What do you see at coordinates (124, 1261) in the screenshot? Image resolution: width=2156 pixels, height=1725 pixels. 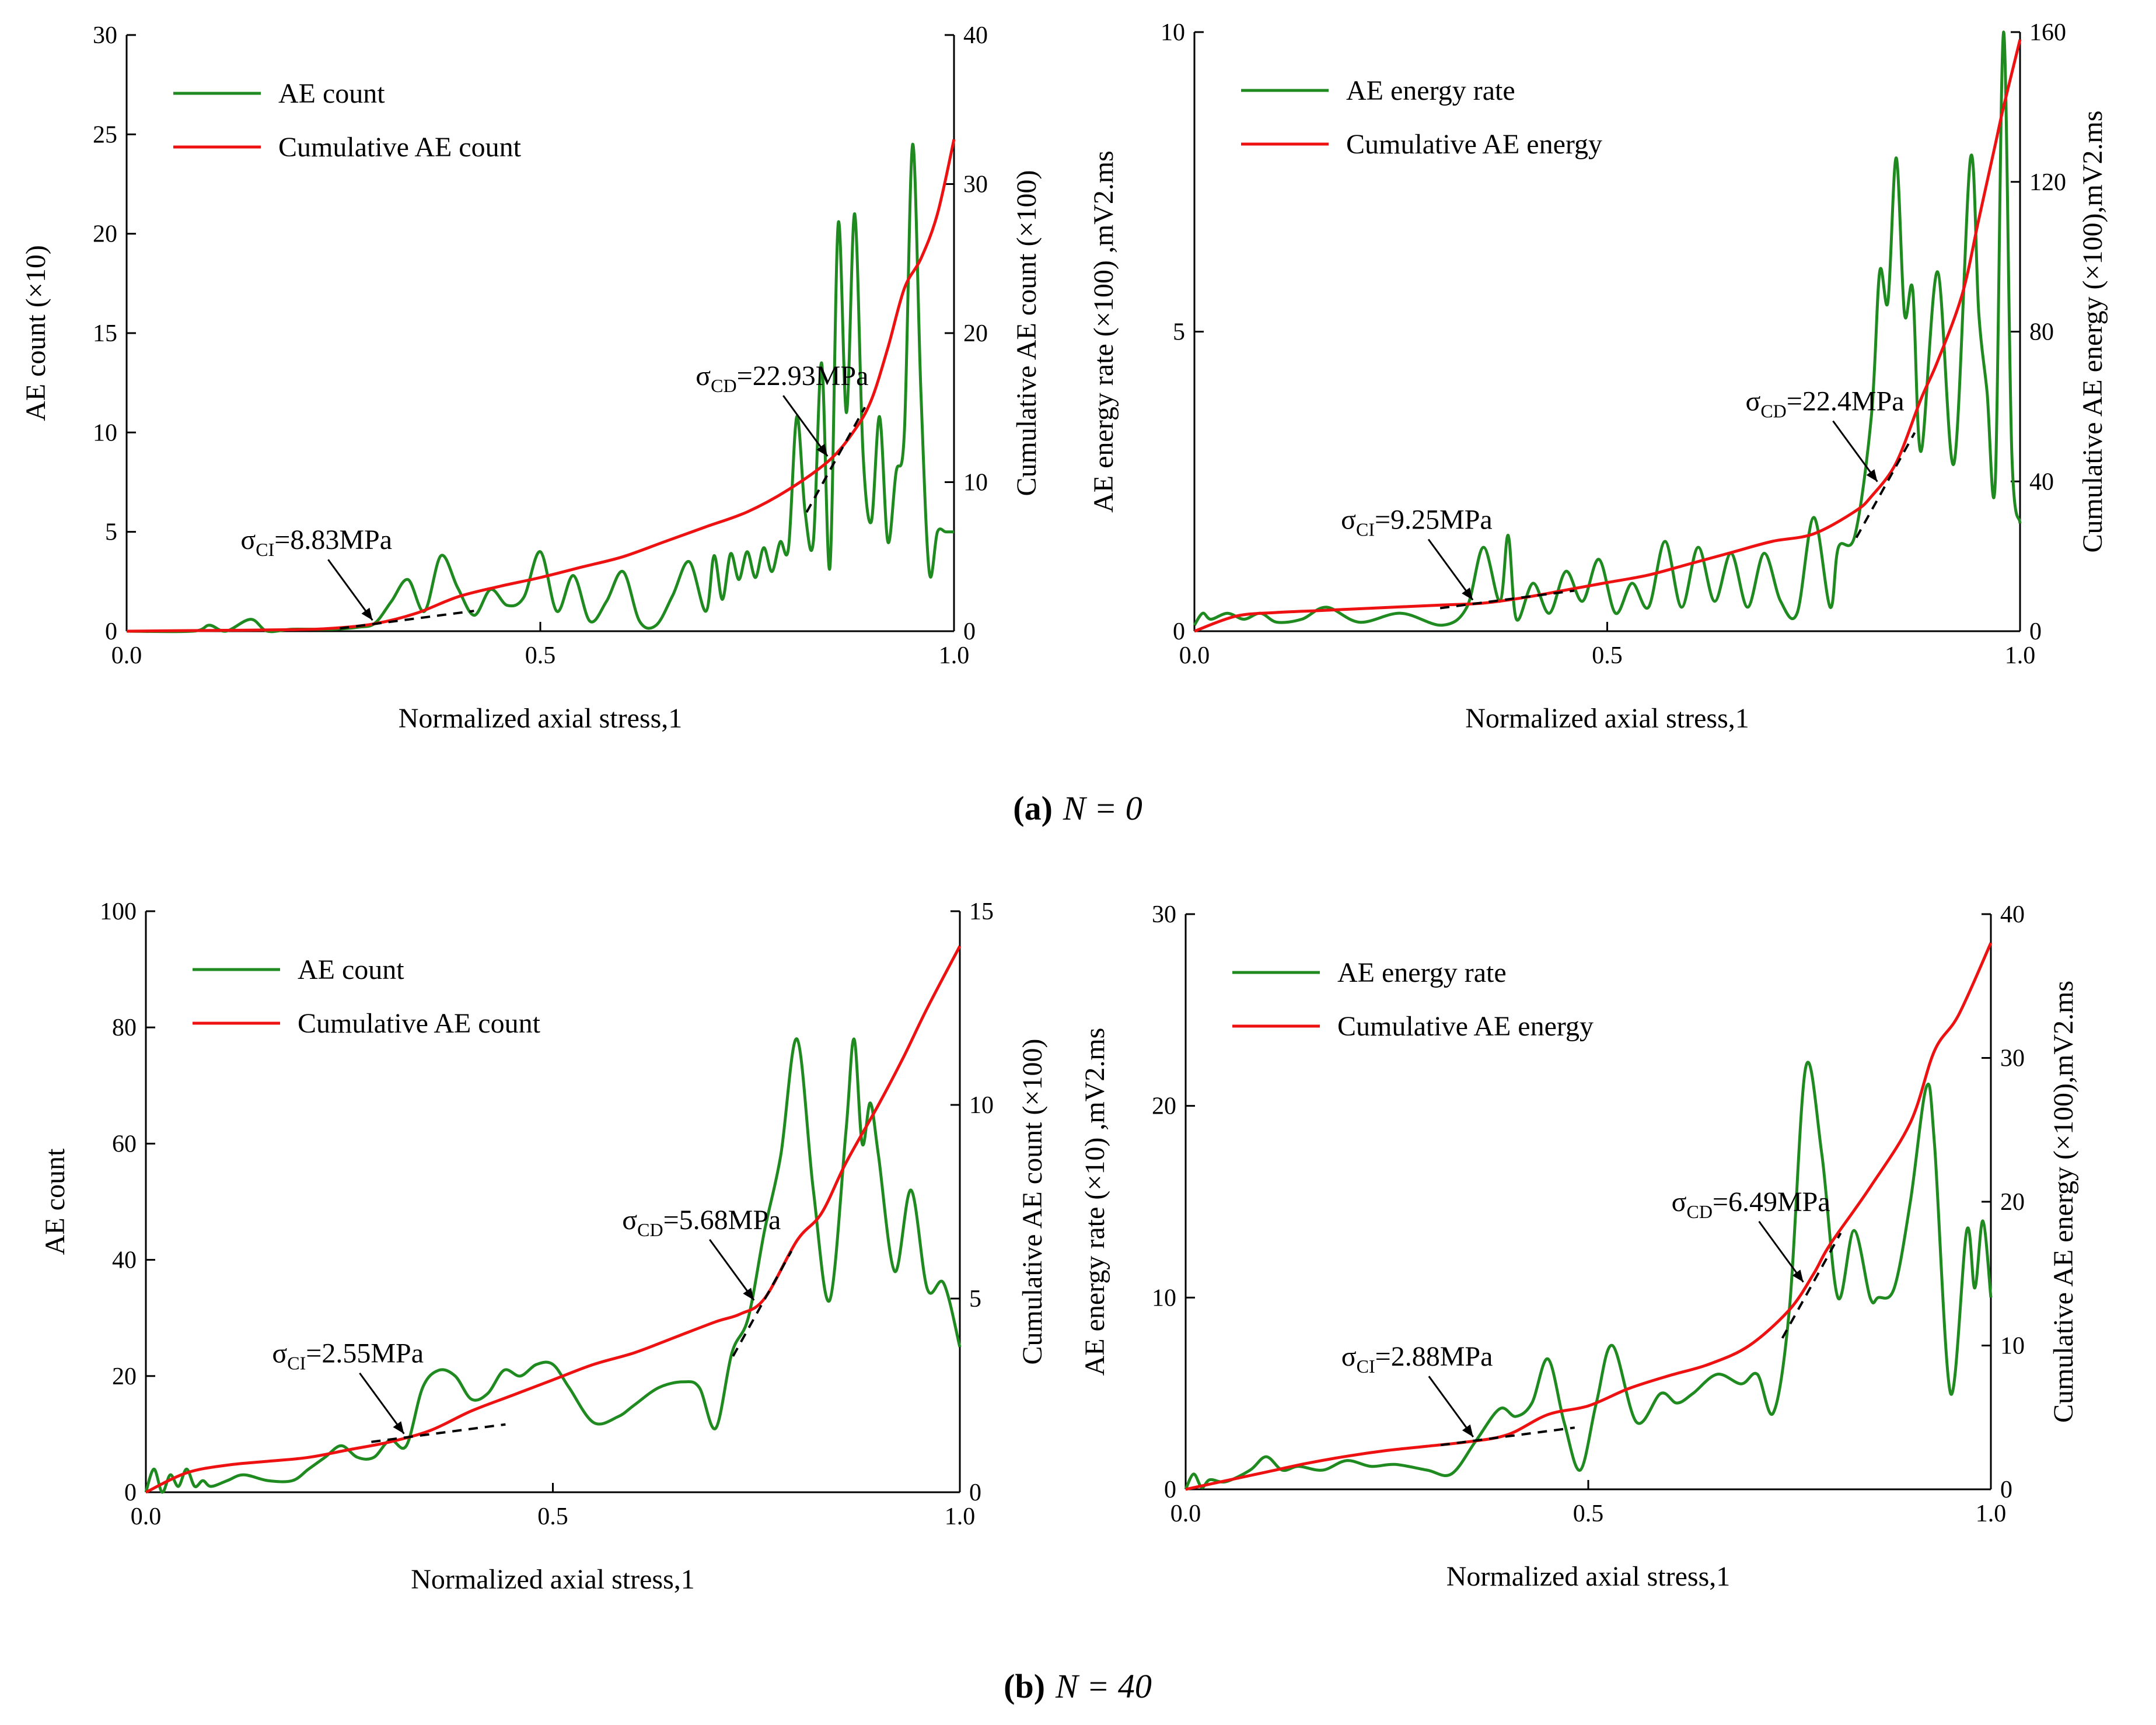 I see `y-tick-label: 40` at bounding box center [124, 1261].